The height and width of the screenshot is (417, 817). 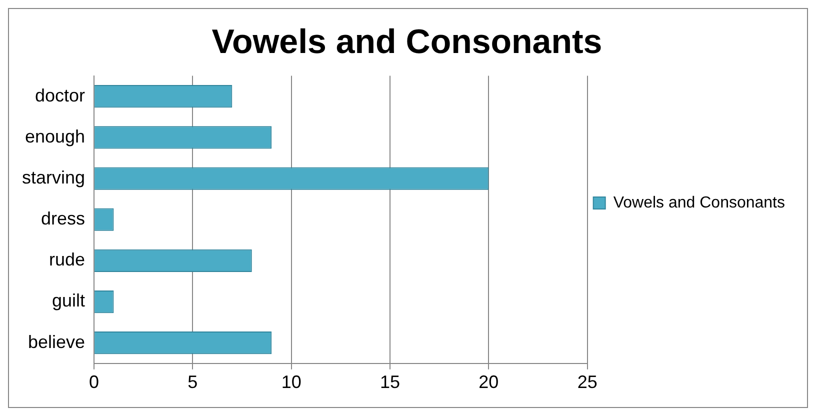 I want to click on y-tick-label: rude, so click(x=67, y=260).